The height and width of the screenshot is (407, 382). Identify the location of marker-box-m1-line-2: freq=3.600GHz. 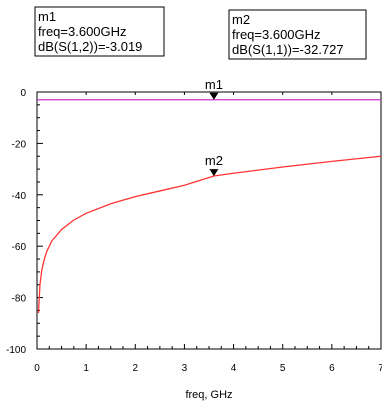
(82, 31).